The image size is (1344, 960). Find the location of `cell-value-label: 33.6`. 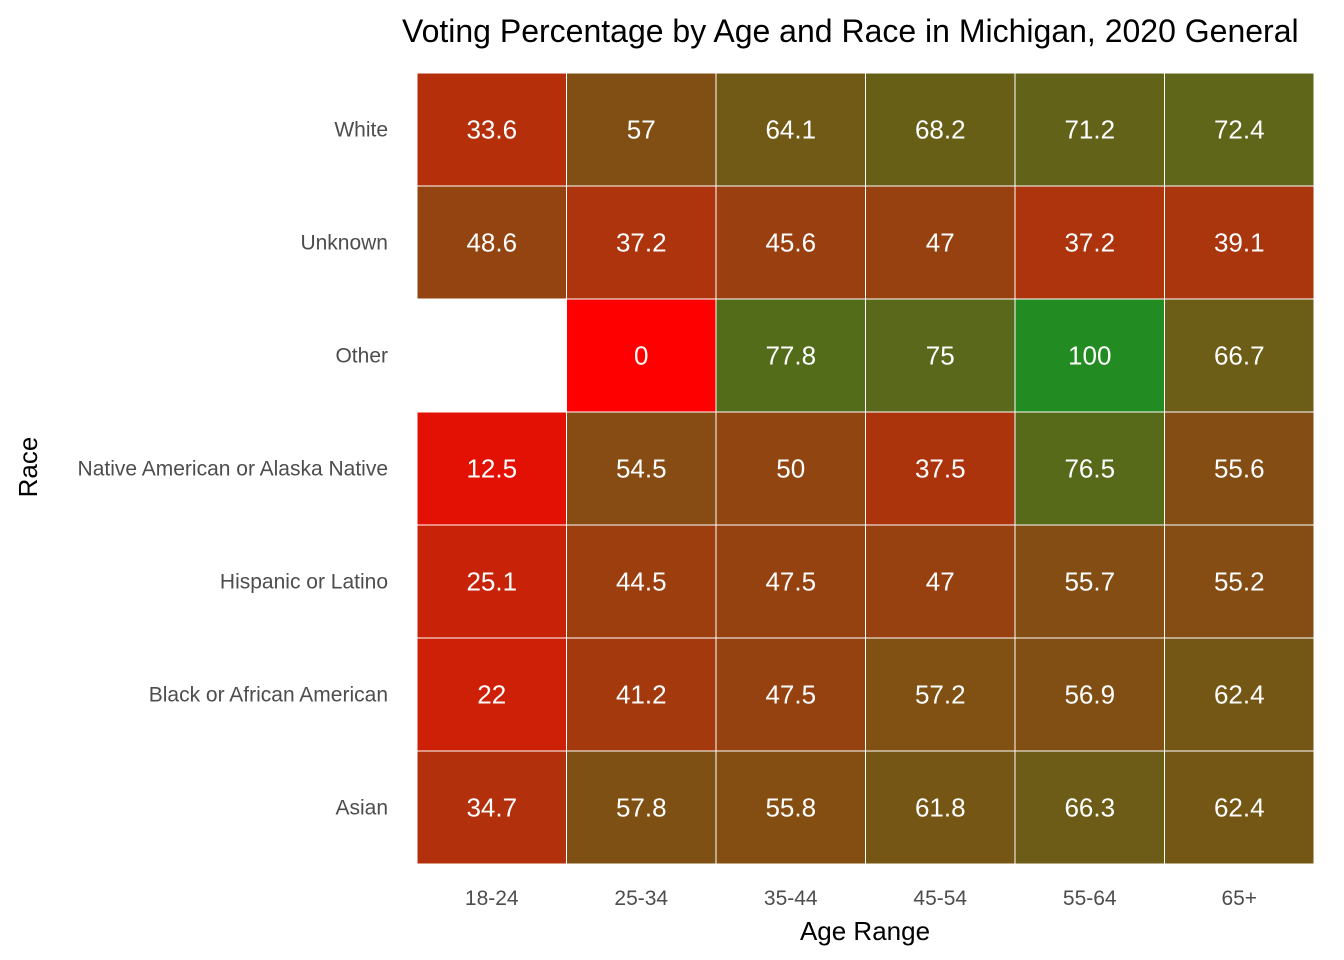

cell-value-label: 33.6 is located at coordinates (491, 130).